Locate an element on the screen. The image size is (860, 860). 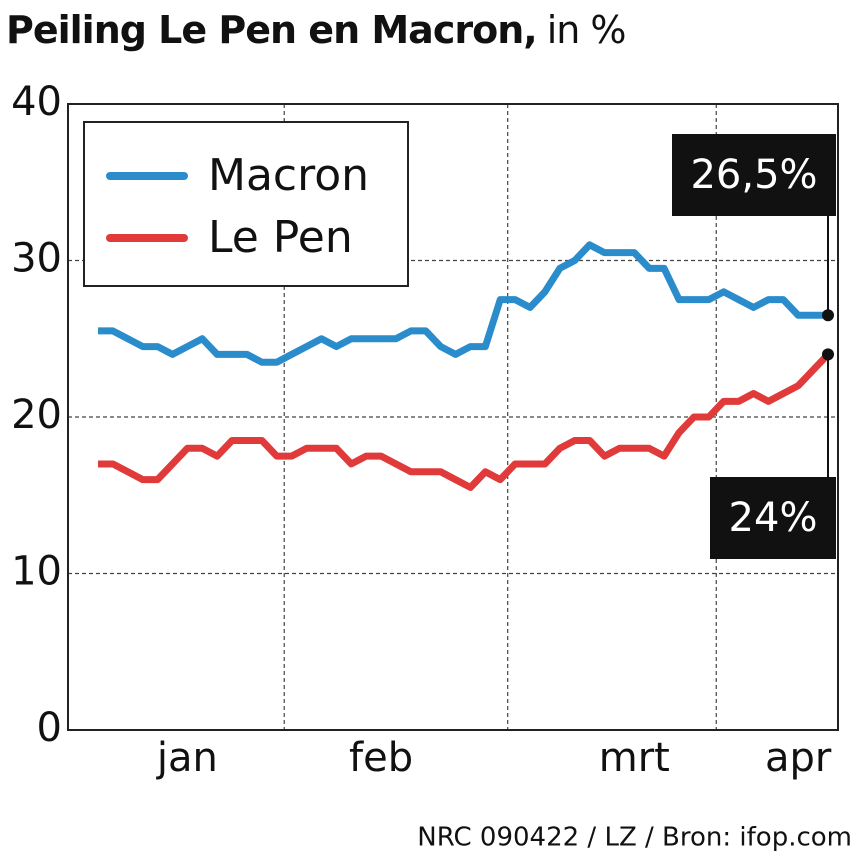
title: Peiling Le Pen en Macron, is located at coordinates (271, 30).